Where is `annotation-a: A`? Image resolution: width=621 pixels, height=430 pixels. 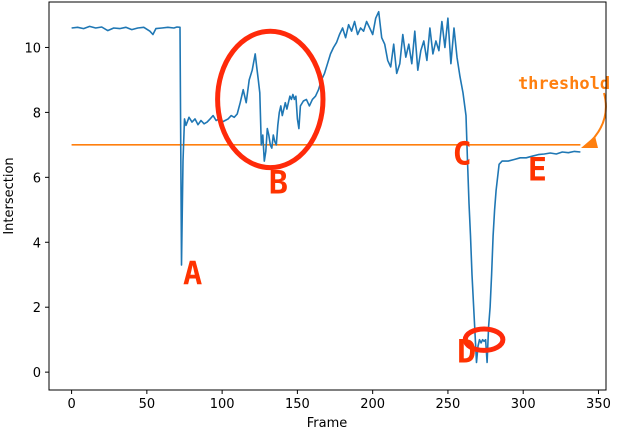 annotation-a: A is located at coordinates (192, 273).